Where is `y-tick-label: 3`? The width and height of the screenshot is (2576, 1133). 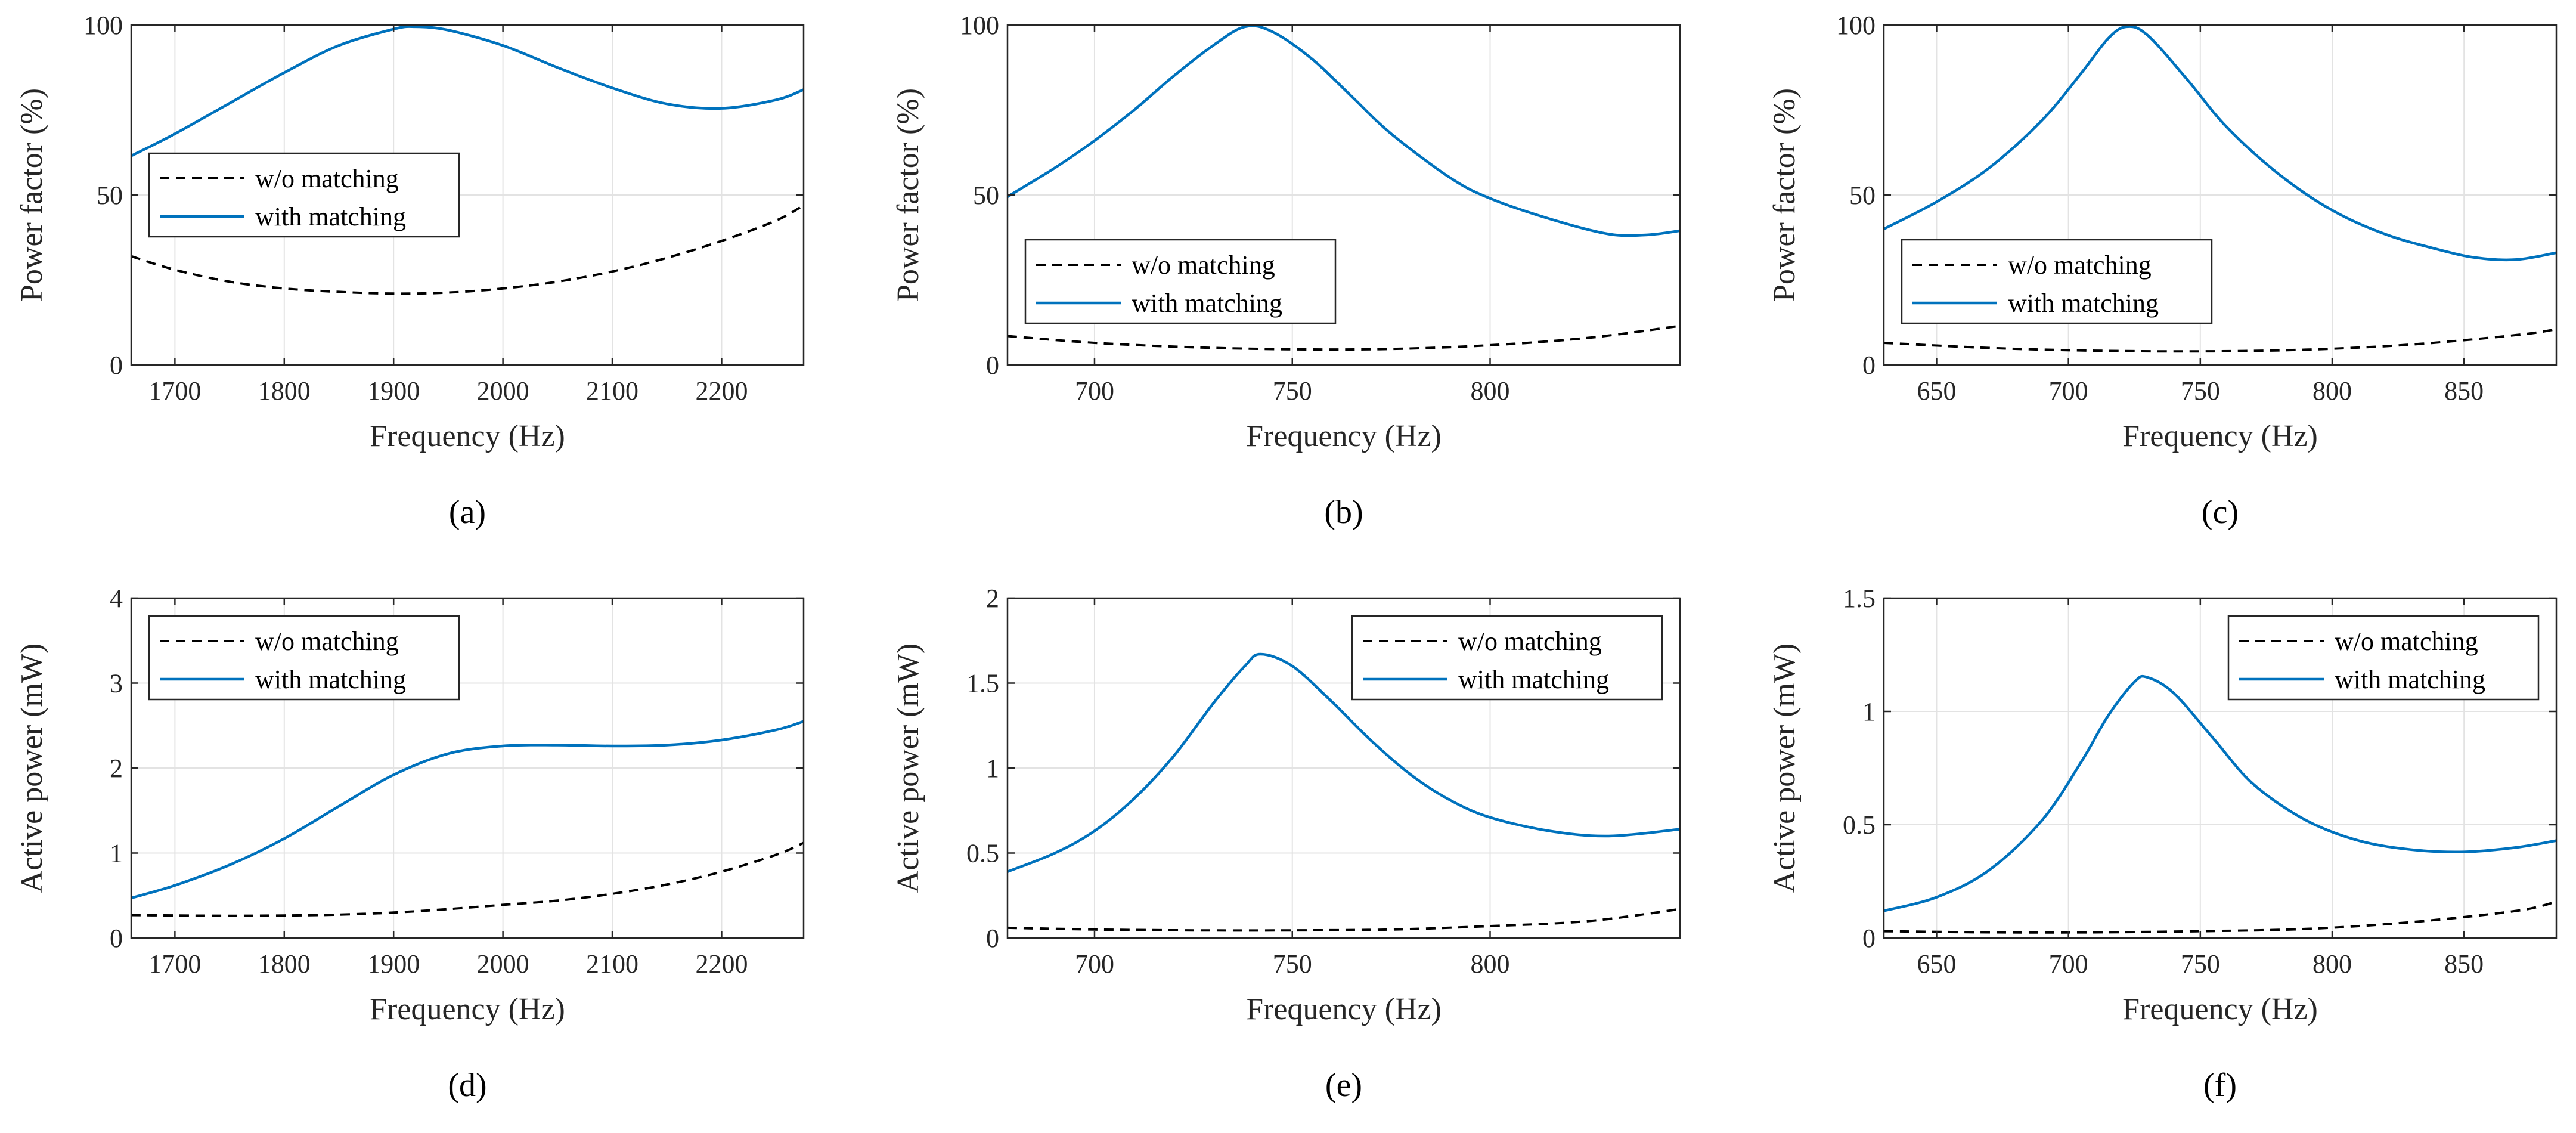 y-tick-label: 3 is located at coordinates (116, 684).